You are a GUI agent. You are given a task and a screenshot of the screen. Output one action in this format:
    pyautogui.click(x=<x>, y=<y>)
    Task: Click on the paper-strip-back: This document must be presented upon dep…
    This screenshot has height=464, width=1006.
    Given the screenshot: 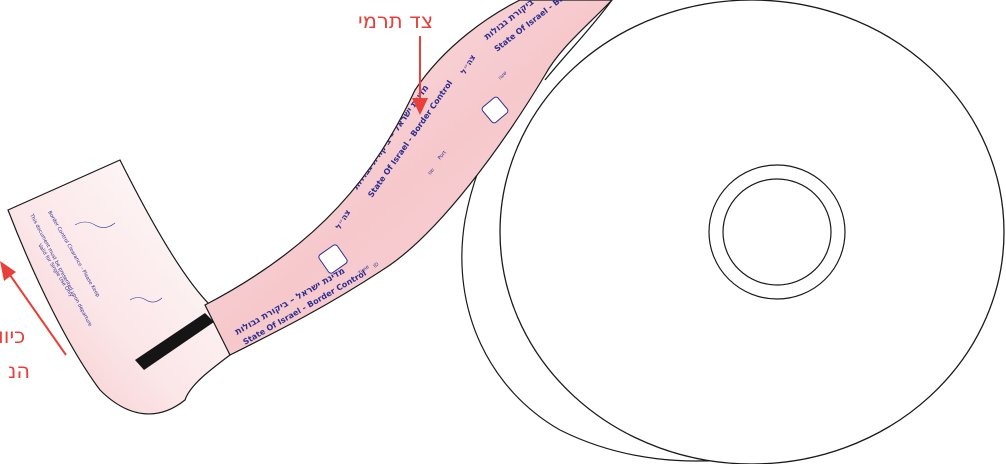 What is the action you would take?
    pyautogui.click(x=119, y=287)
    